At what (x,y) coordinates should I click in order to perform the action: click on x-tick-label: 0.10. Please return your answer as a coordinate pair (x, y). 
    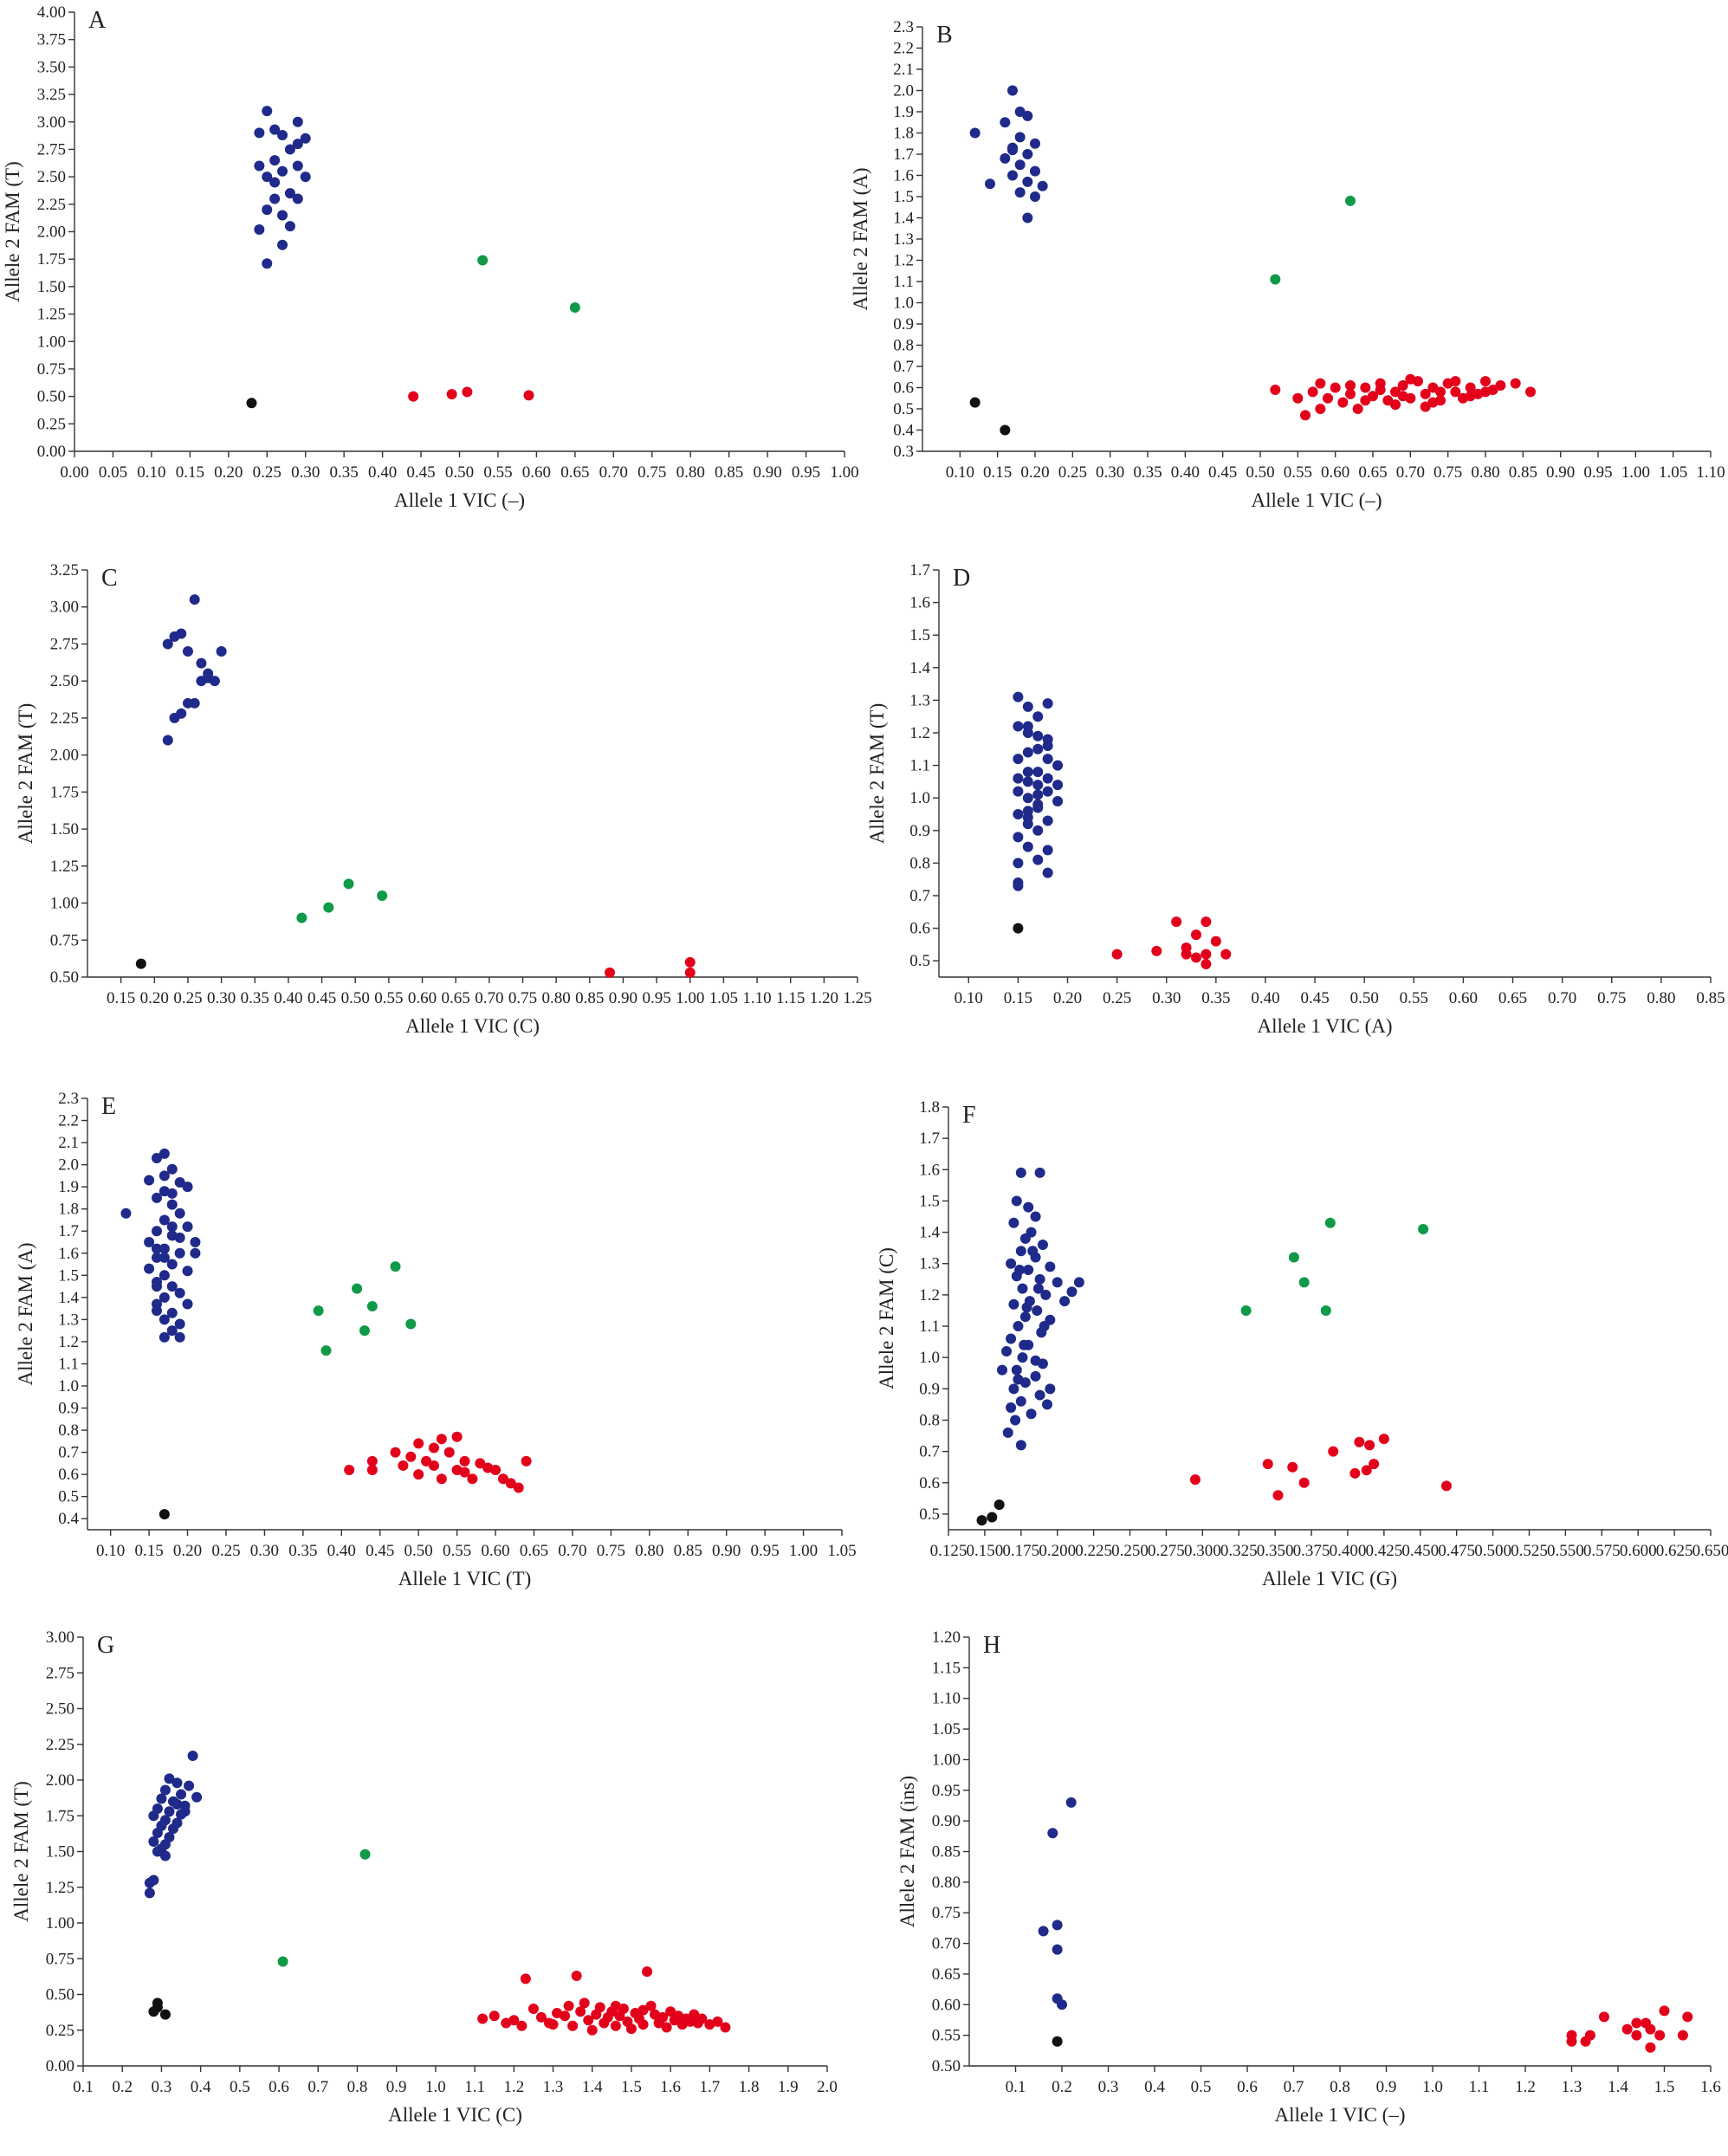
    Looking at the image, I should click on (969, 998).